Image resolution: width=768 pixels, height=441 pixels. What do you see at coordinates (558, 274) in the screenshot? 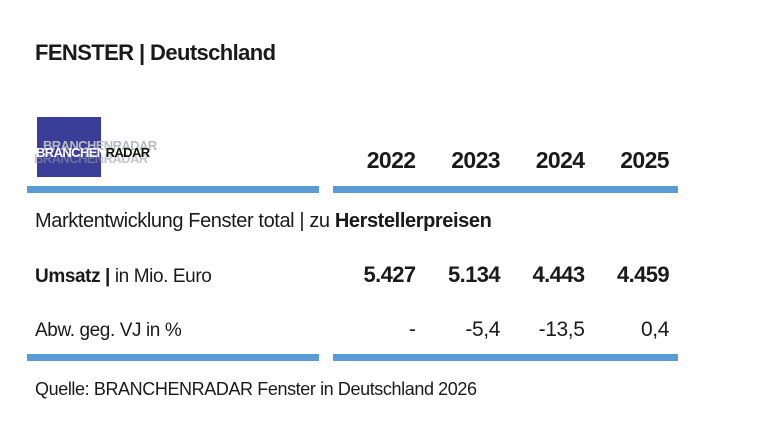
I see `umsatz-value-2024: 4.443` at bounding box center [558, 274].